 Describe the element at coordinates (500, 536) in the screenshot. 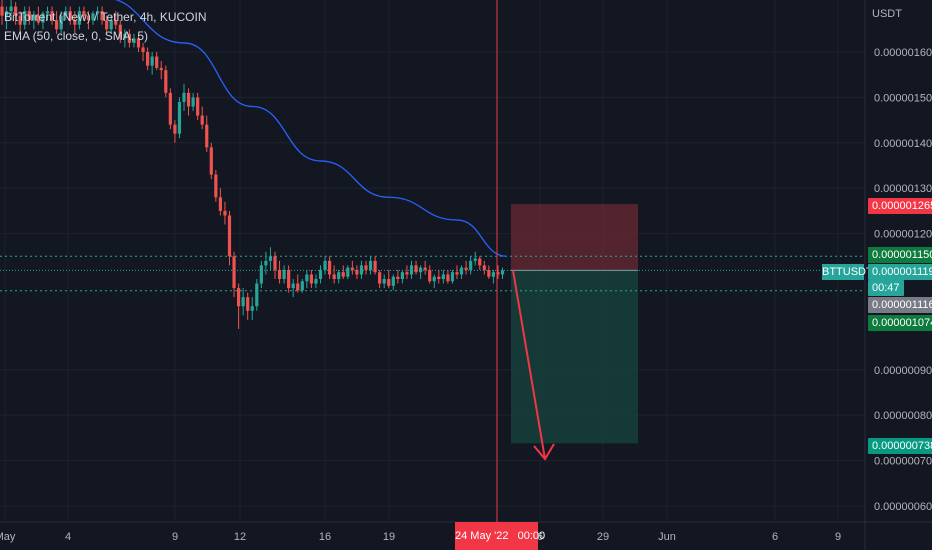

I see `crosshair-time-label: 24 May '22 00:00` at that location.